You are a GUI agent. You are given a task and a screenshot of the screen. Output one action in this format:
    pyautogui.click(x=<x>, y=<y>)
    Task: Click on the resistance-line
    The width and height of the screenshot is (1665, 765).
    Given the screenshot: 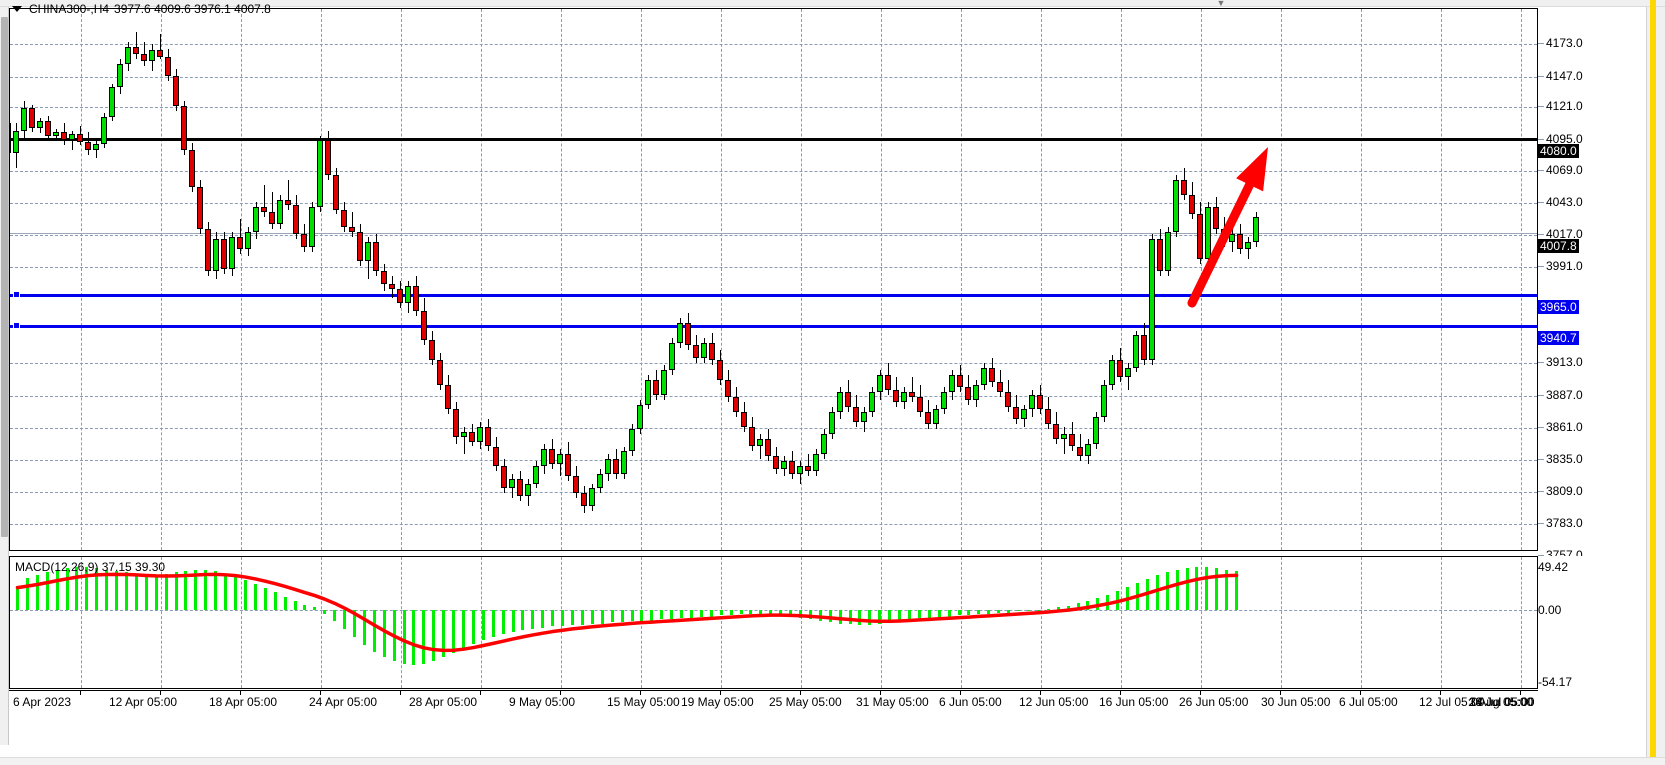 What is the action you would take?
    pyautogui.click(x=773, y=139)
    